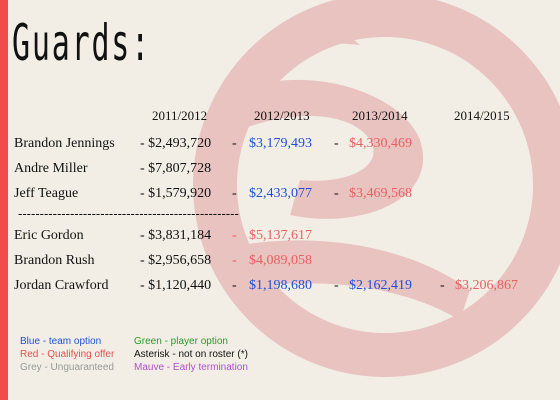  Describe the element at coordinates (176, 143) in the screenshot. I see `salary-cell: - $2,493,720` at that location.